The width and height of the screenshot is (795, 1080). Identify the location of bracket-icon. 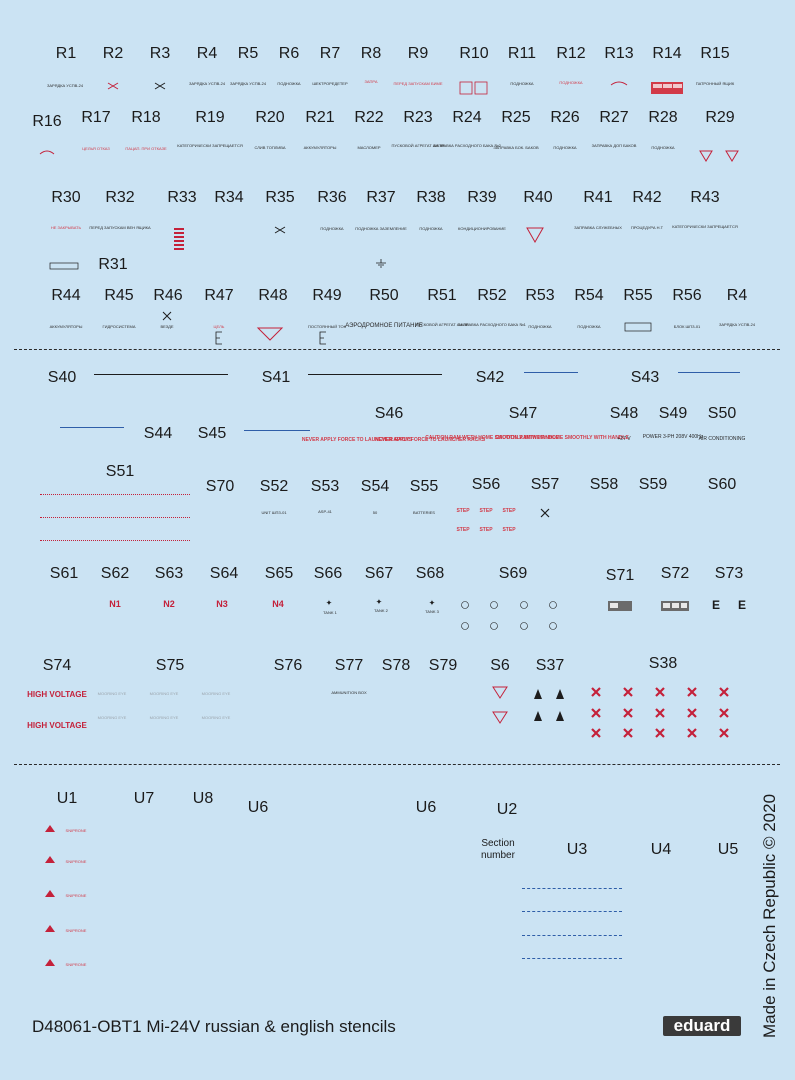
(322, 338).